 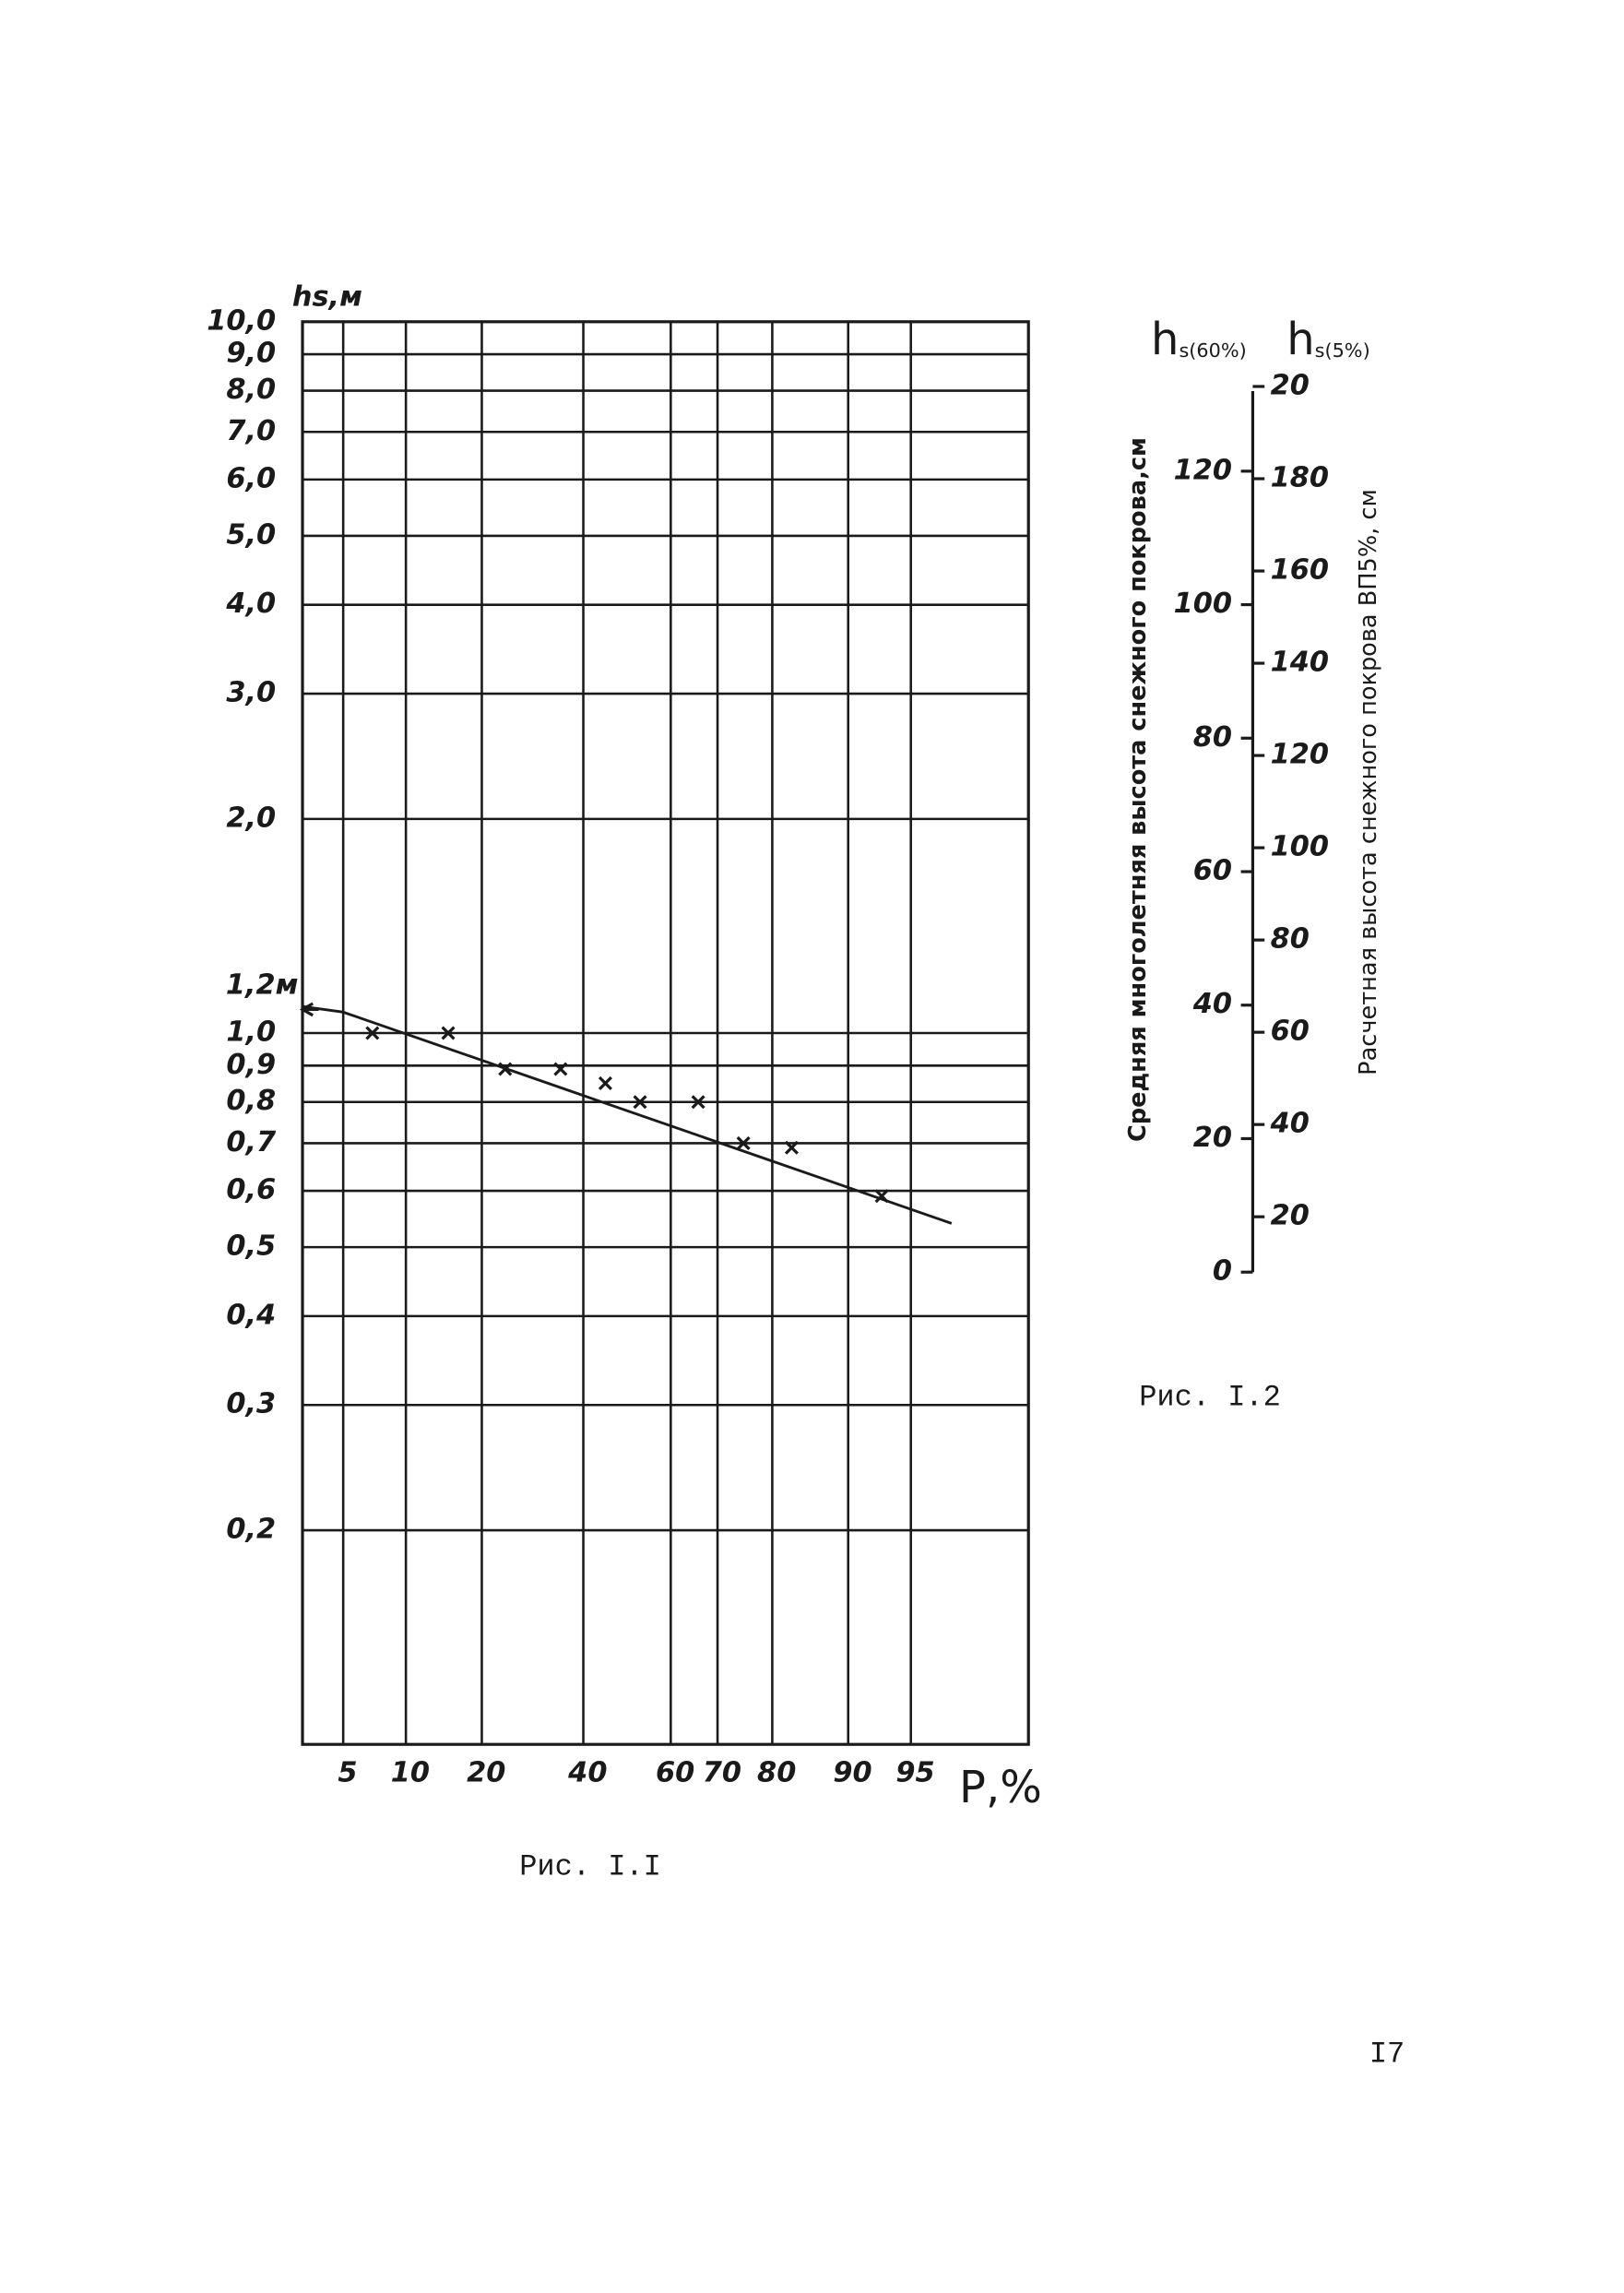 What do you see at coordinates (915, 1773) in the screenshot?
I see `x-tick-label: 95` at bounding box center [915, 1773].